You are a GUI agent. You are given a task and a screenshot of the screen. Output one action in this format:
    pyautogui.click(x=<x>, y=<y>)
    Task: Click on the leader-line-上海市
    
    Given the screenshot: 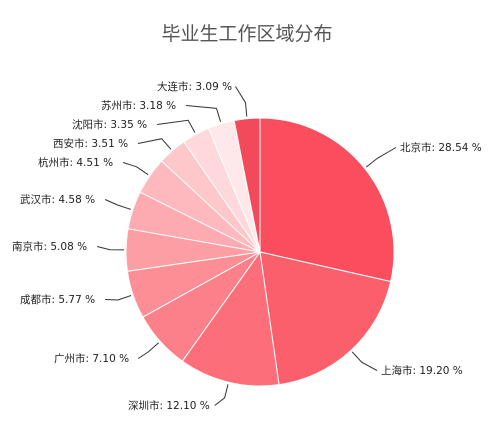 What is the action you would take?
    pyautogui.click(x=364, y=361)
    